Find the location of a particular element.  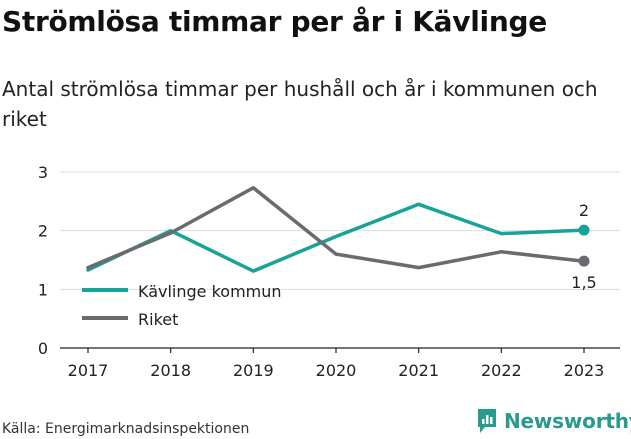

x-tick-label-2017: 2017 is located at coordinates (88, 370).